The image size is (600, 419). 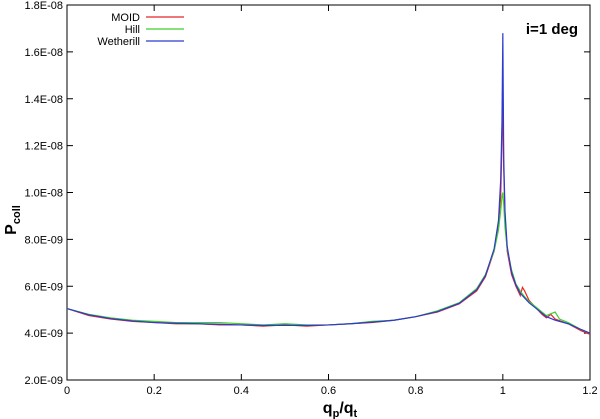 What do you see at coordinates (154, 391) in the screenshot?
I see `x-tick-label: 0.2` at bounding box center [154, 391].